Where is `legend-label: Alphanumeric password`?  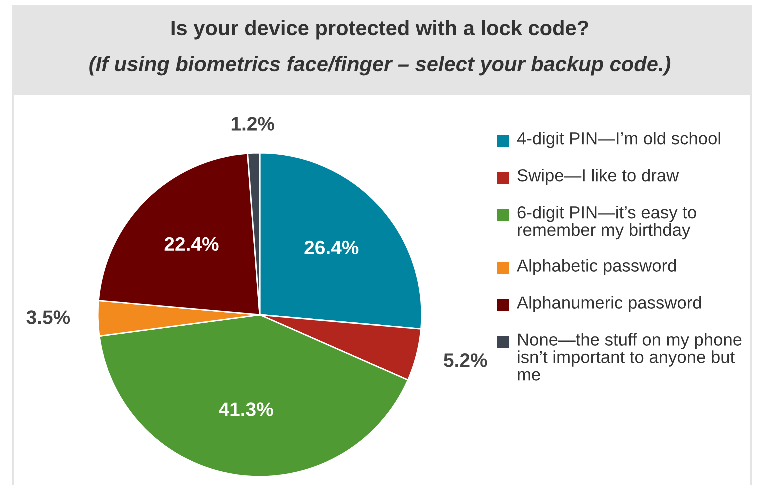
legend-label: Alphanumeric password is located at coordinates (609, 304).